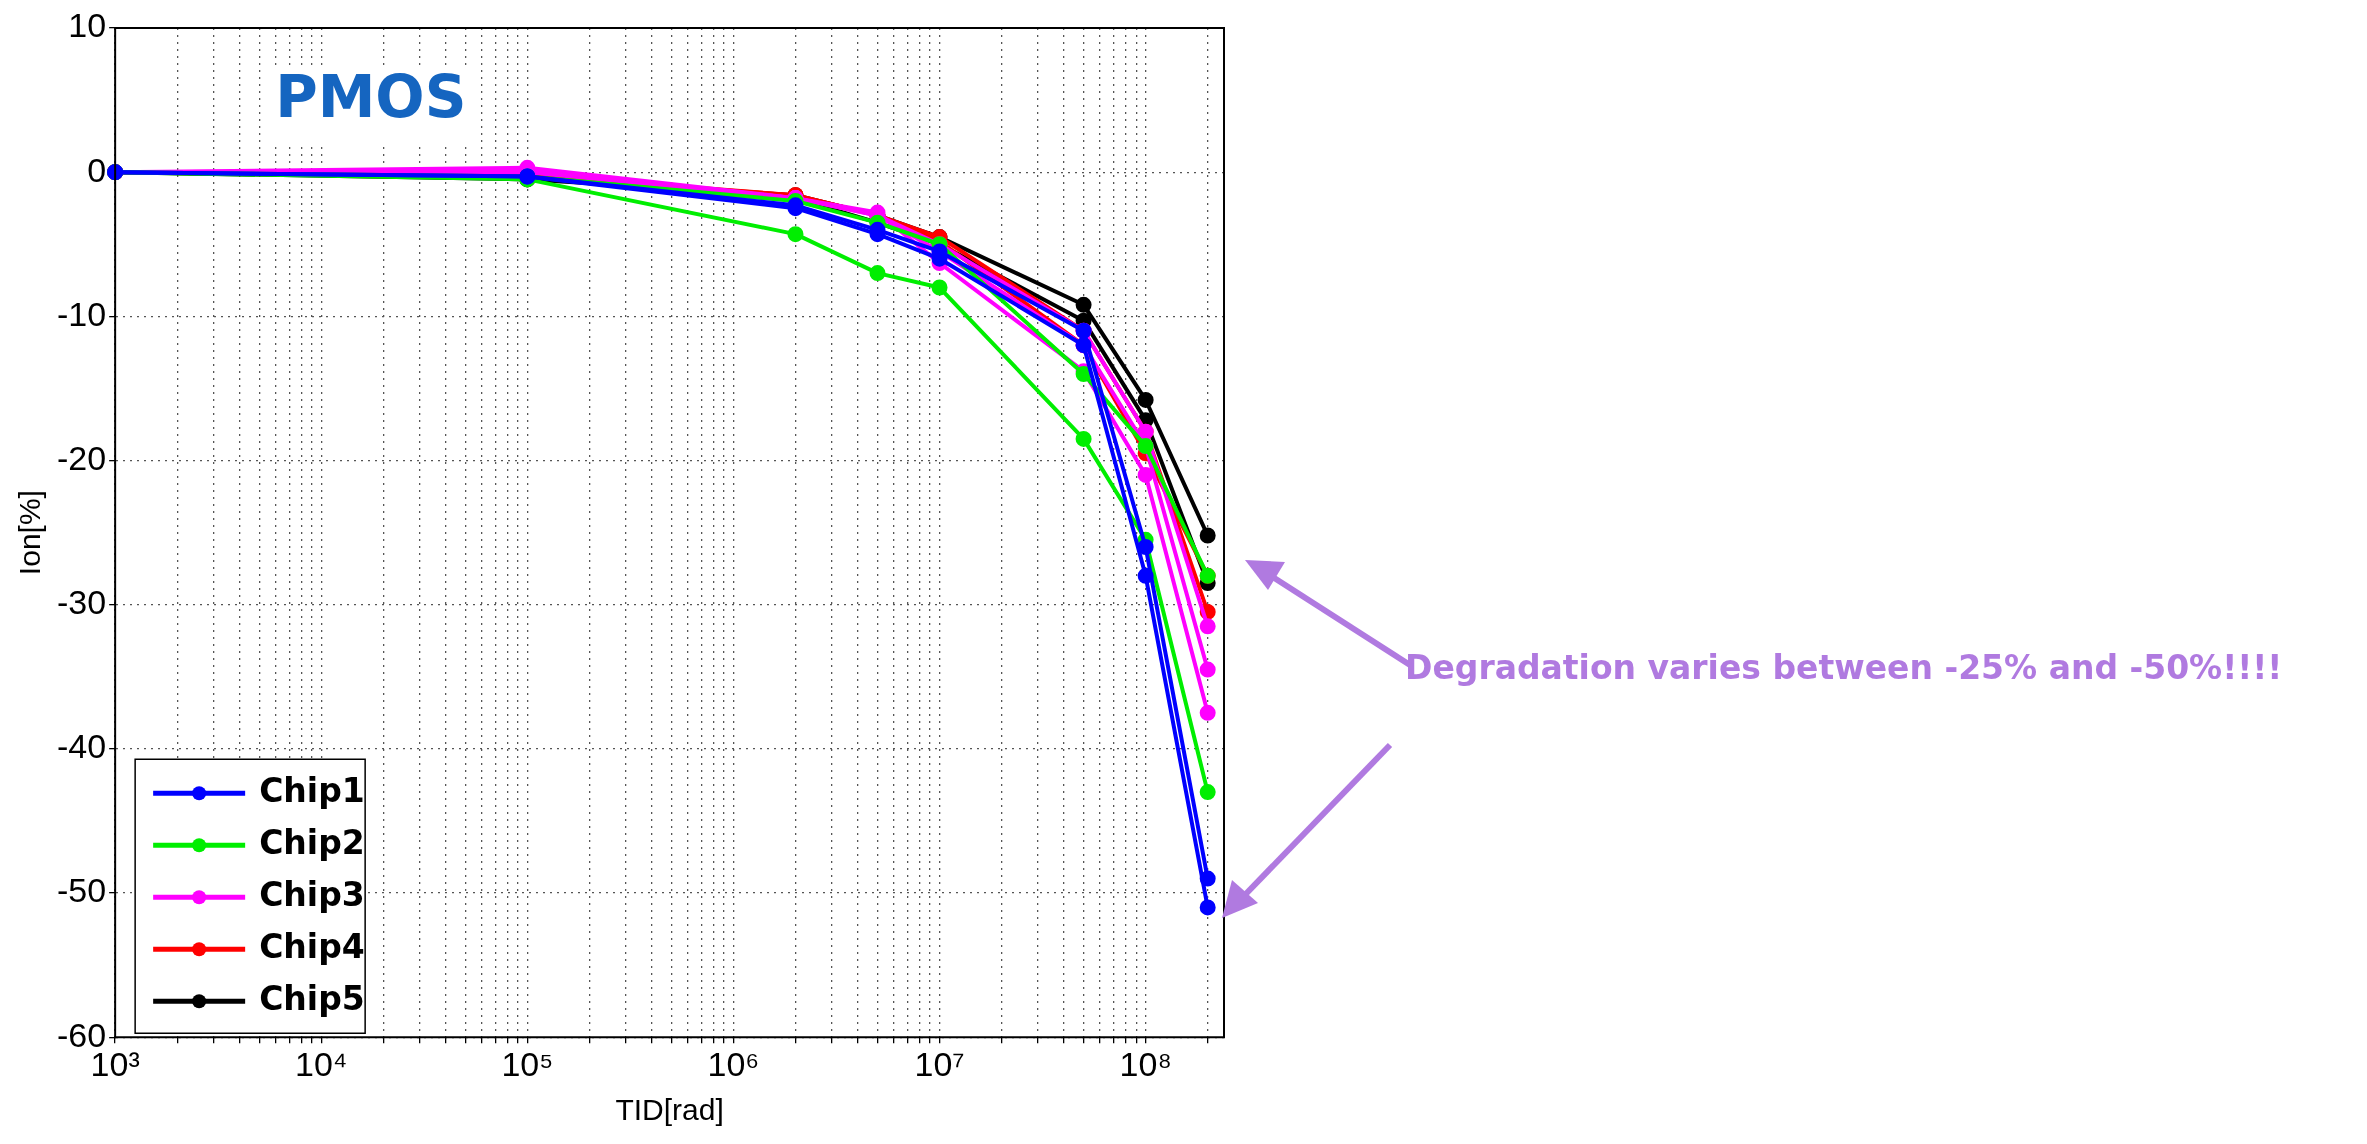 Image resolution: width=2367 pixels, height=1144 pixels. Describe the element at coordinates (97, 169) in the screenshot. I see `y-tick-label: 0` at that location.